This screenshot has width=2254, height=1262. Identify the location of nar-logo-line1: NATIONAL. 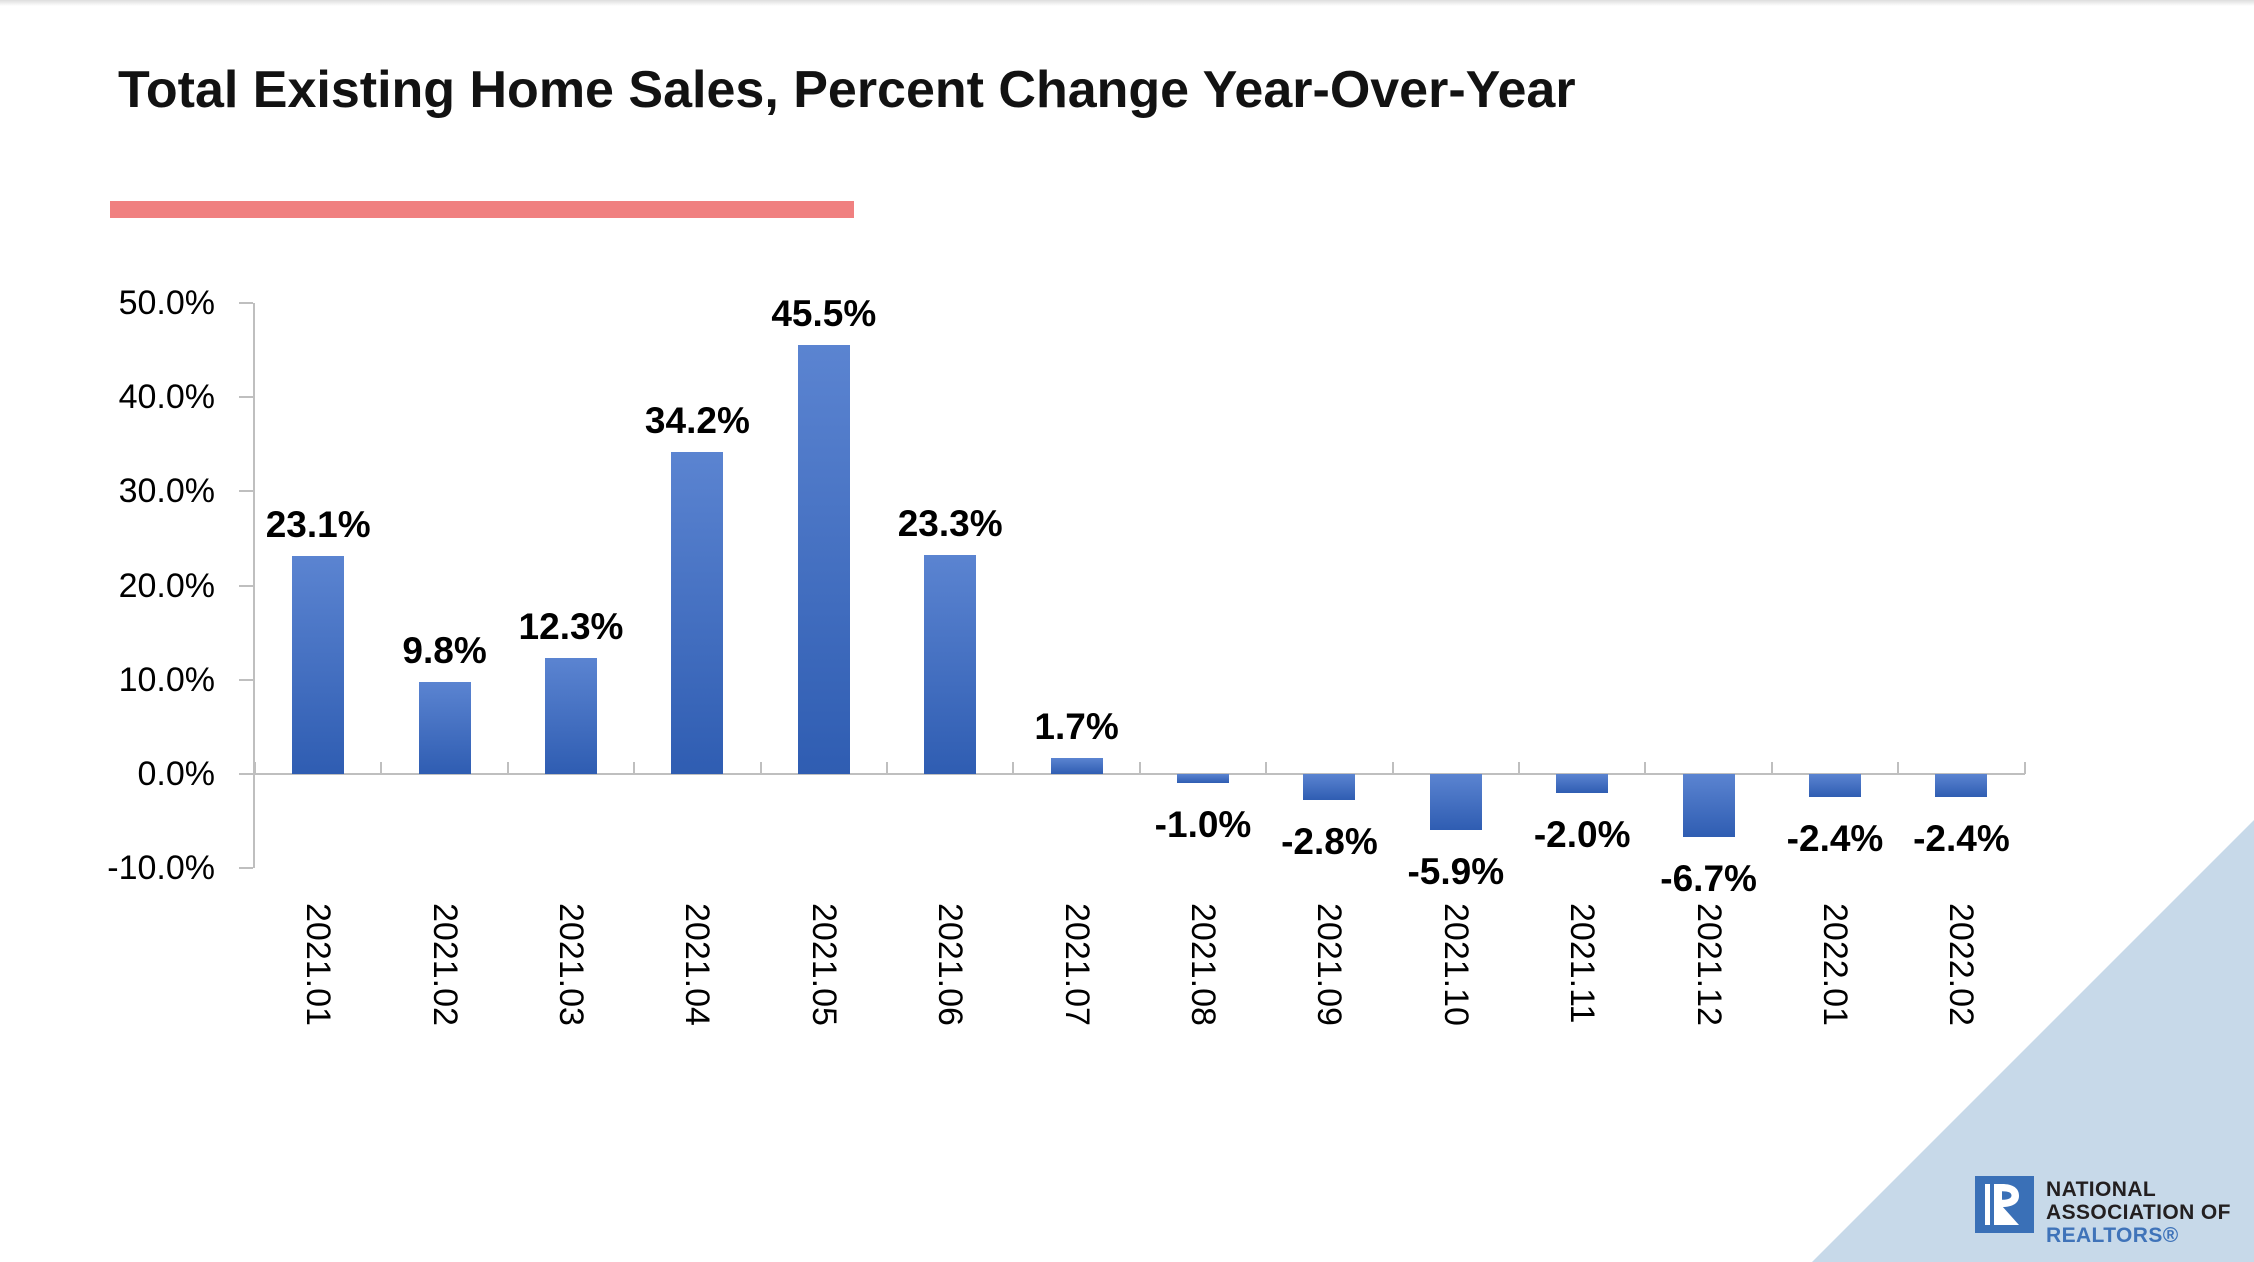
(2101, 1189).